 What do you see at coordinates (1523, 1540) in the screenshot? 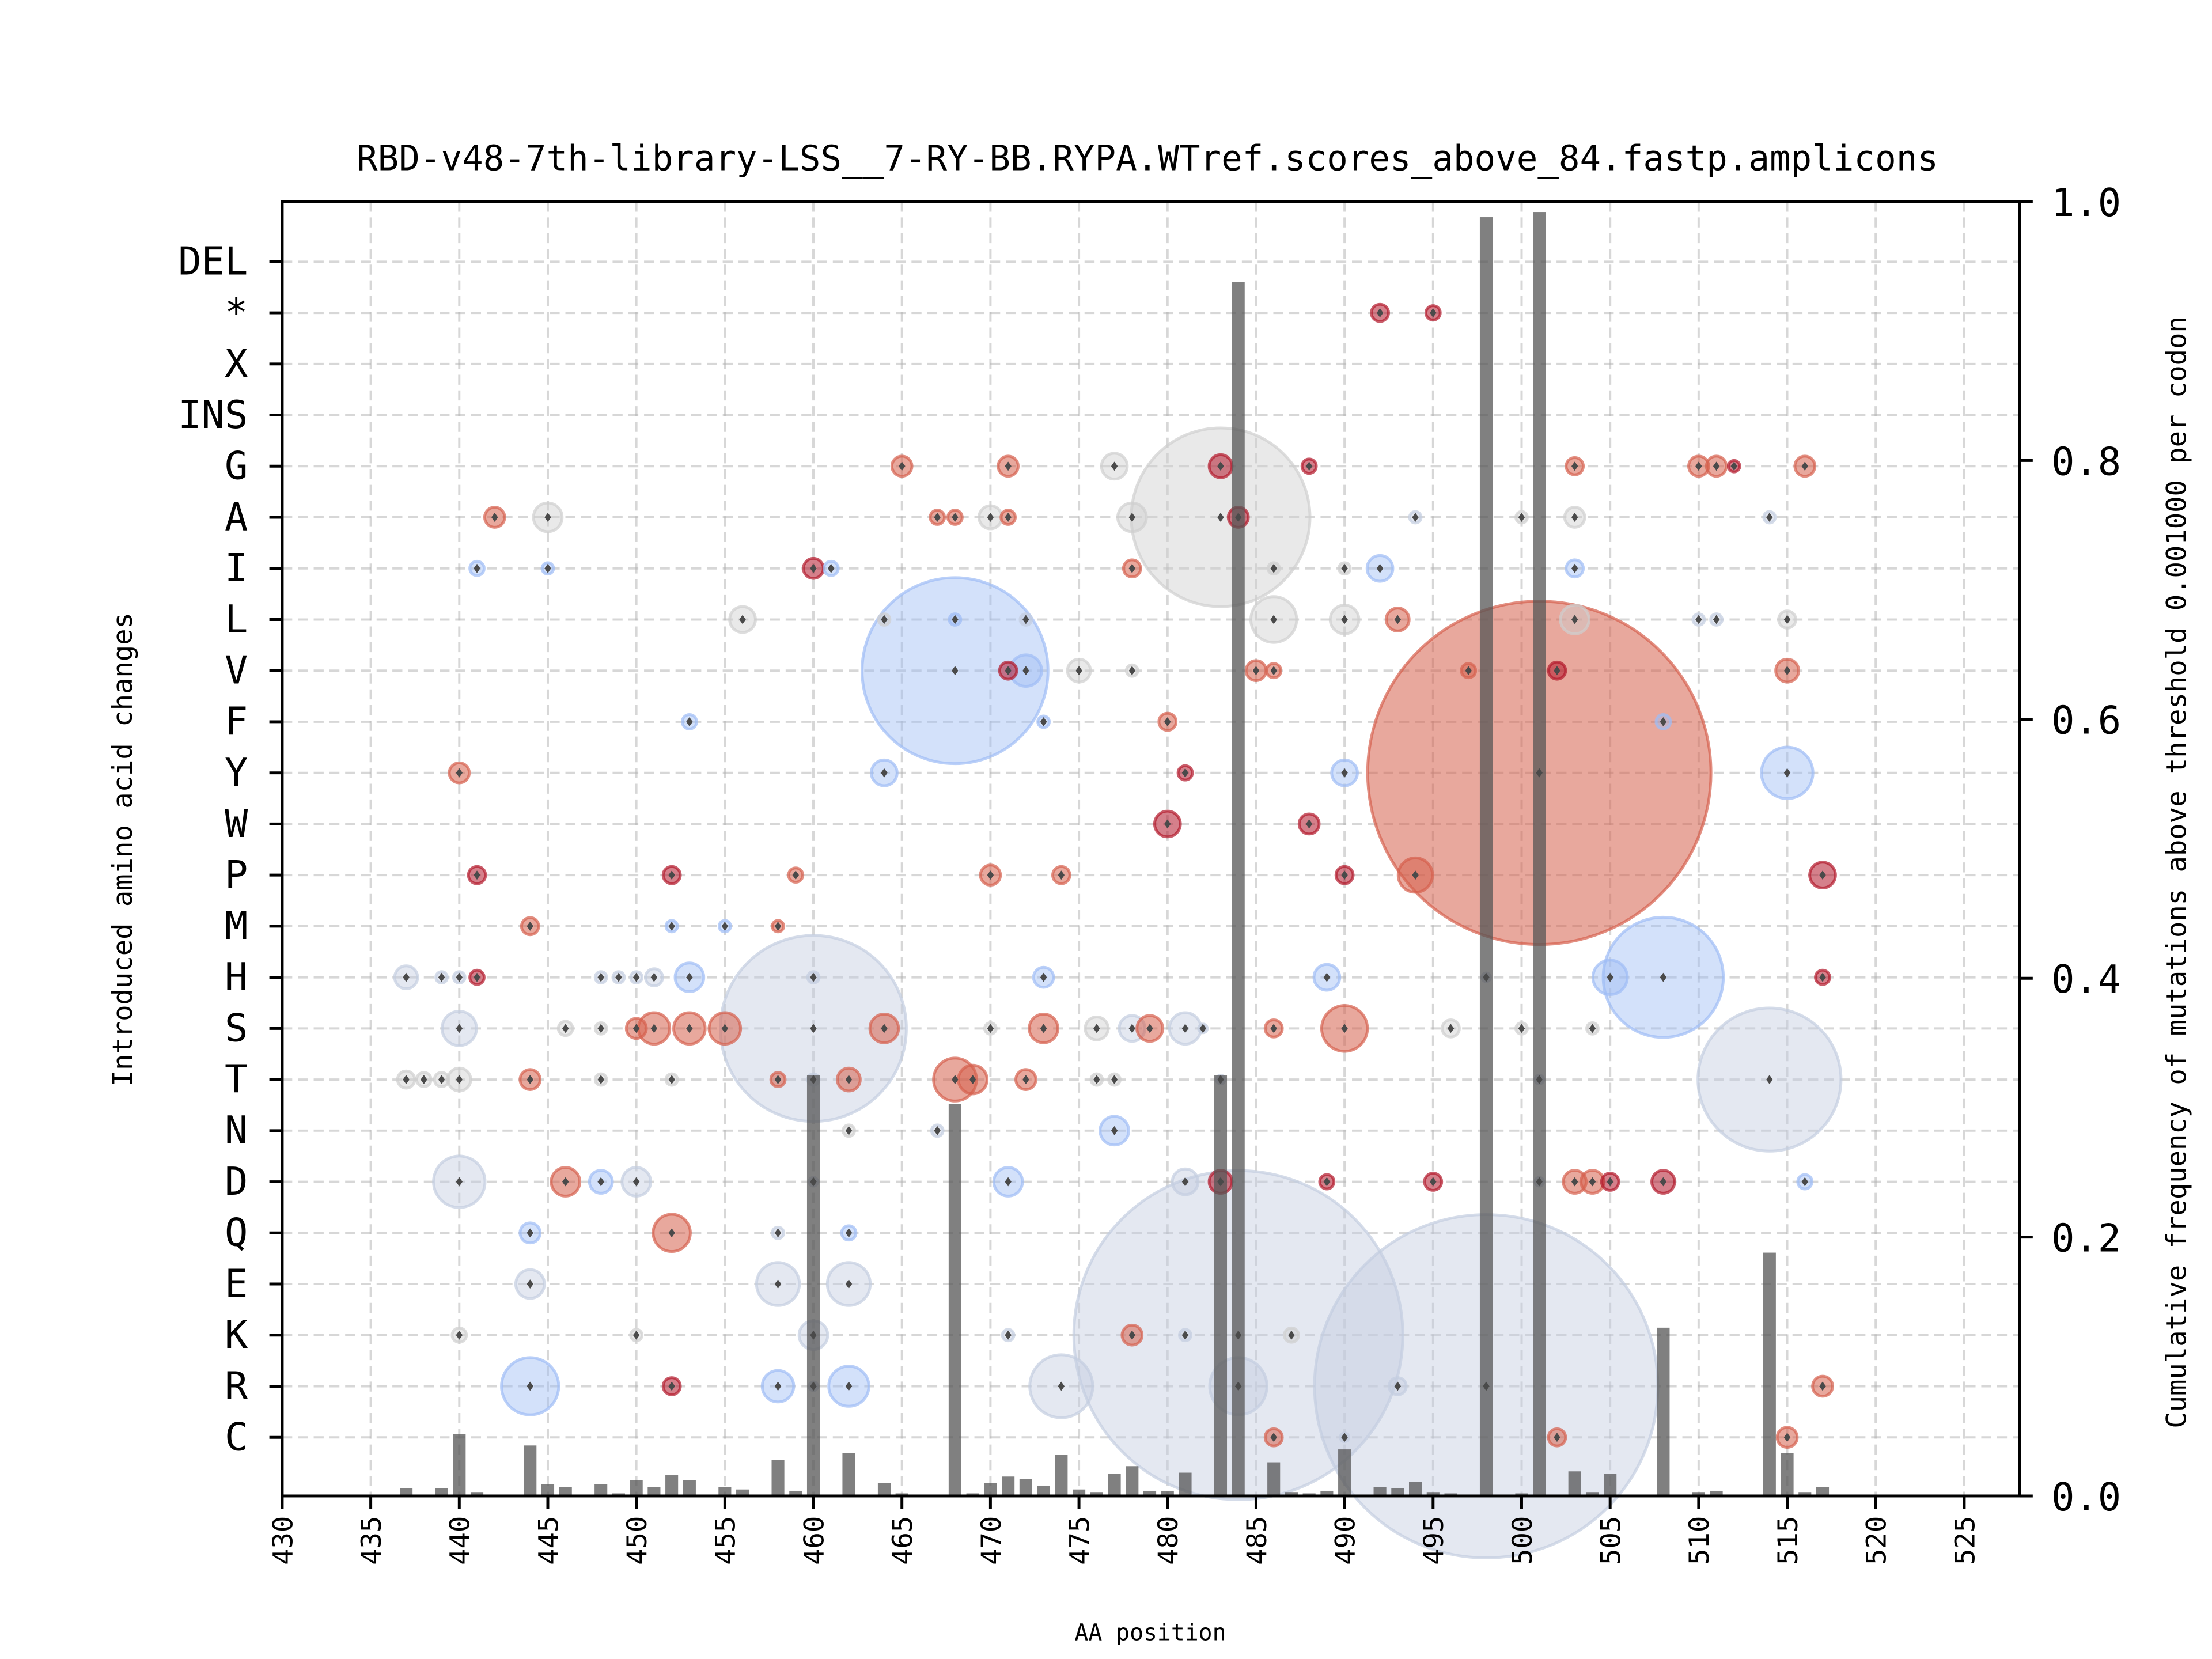
I see `x-tick-label: 500` at bounding box center [1523, 1540].